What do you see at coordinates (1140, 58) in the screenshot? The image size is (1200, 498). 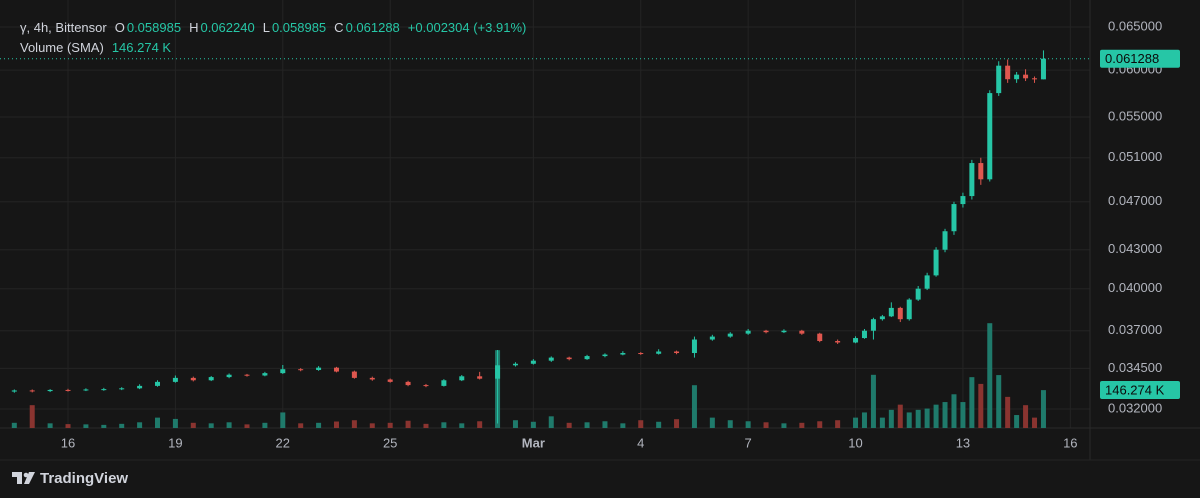 I see `last-price-box` at bounding box center [1140, 58].